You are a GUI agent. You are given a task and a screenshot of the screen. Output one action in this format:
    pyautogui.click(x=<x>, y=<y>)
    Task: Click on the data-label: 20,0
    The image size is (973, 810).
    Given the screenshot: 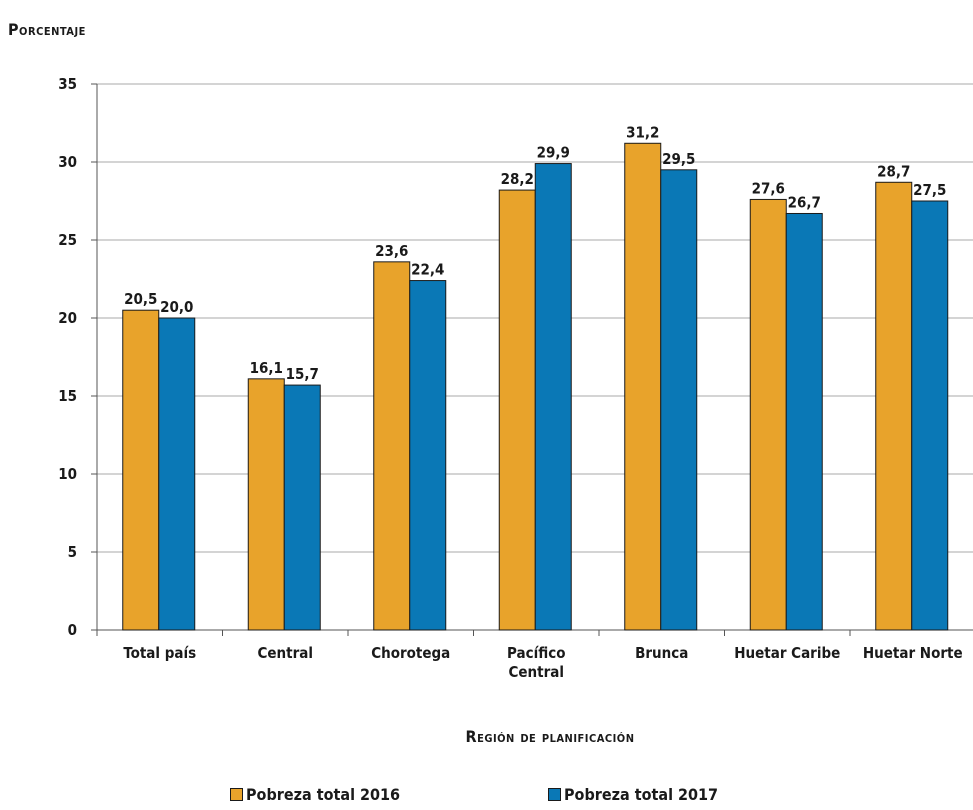 What is the action you would take?
    pyautogui.click(x=176, y=307)
    